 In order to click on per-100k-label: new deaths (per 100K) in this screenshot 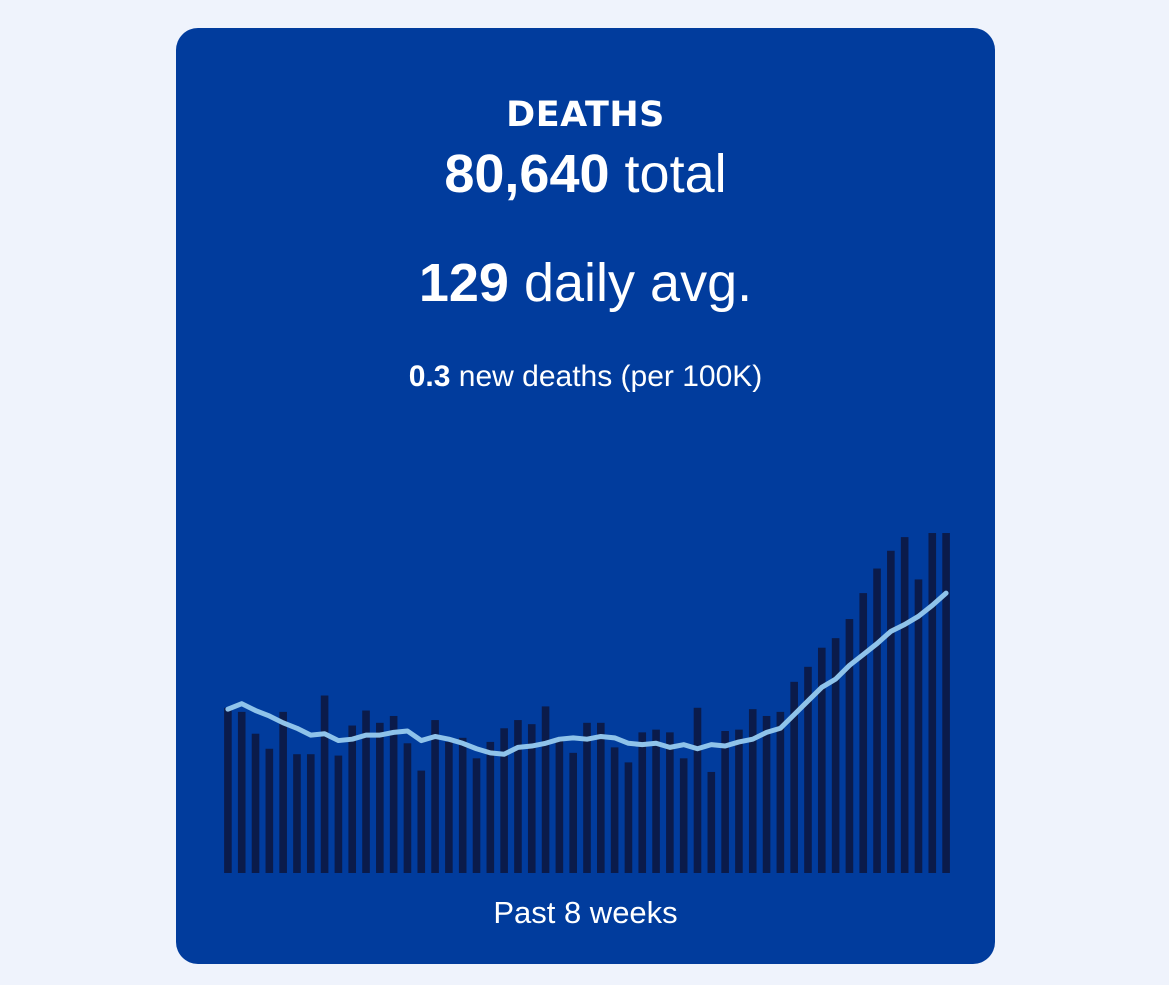, I will do `click(610, 376)`.